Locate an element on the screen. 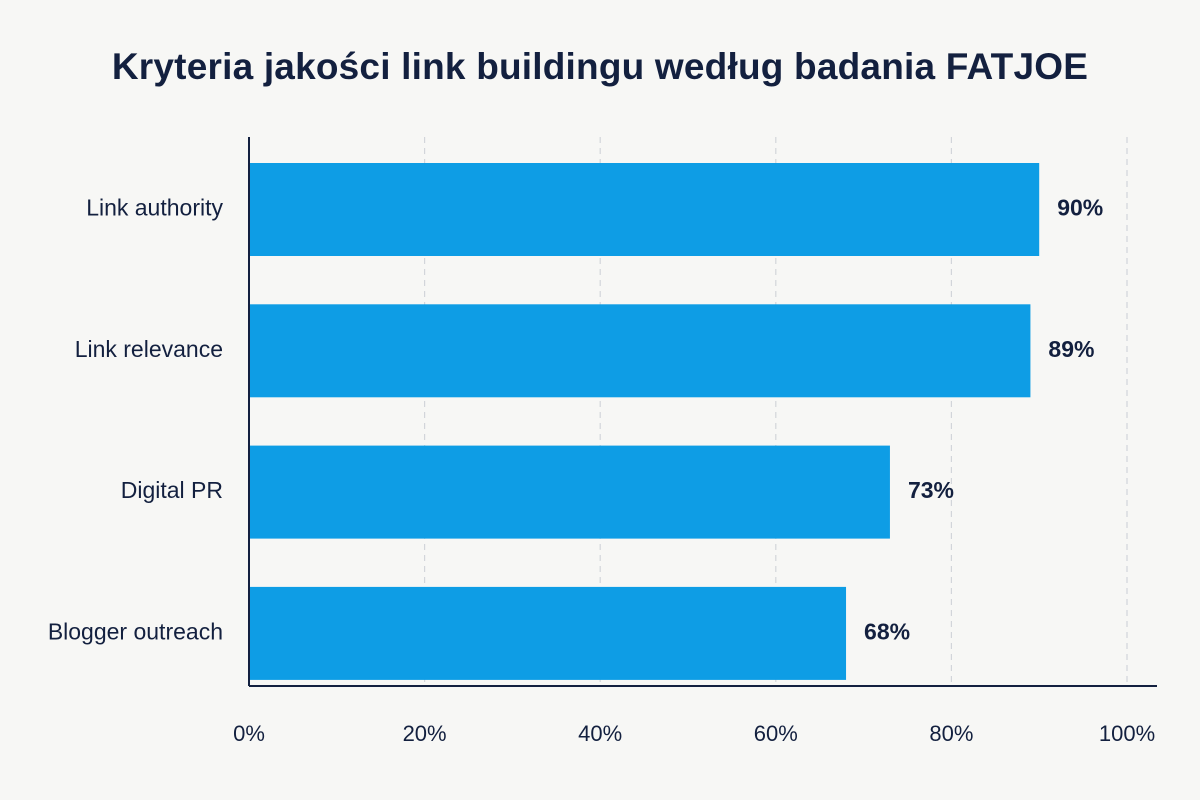  data-label: 89% is located at coordinates (1071, 349).